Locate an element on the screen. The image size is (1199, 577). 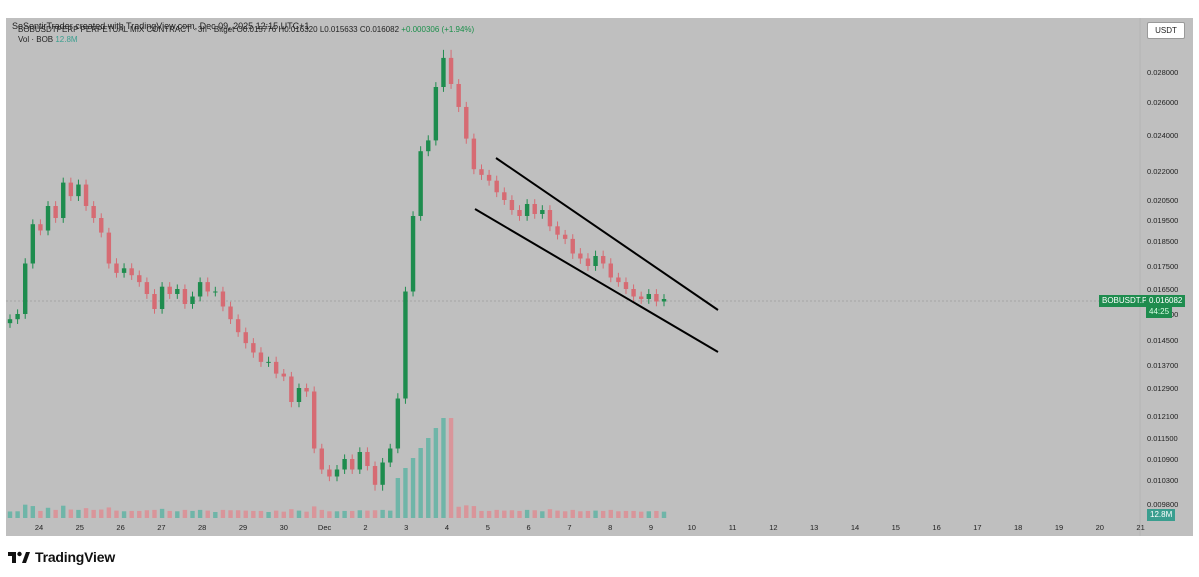
x-tick-label: 2 is located at coordinates (365, 527).